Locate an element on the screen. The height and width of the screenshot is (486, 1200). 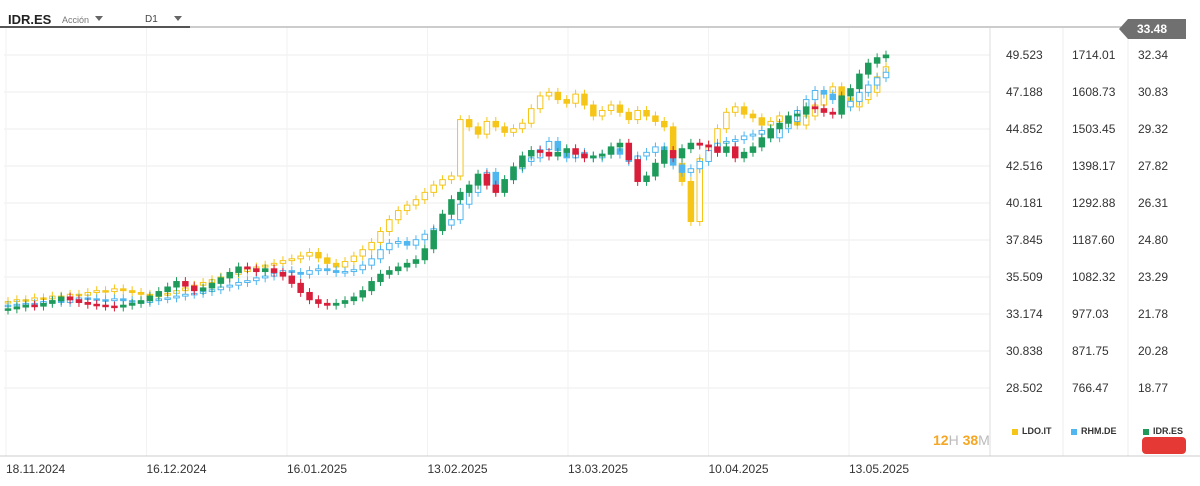
legend-item-ldo: LDO.IT is located at coordinates (1032, 431).